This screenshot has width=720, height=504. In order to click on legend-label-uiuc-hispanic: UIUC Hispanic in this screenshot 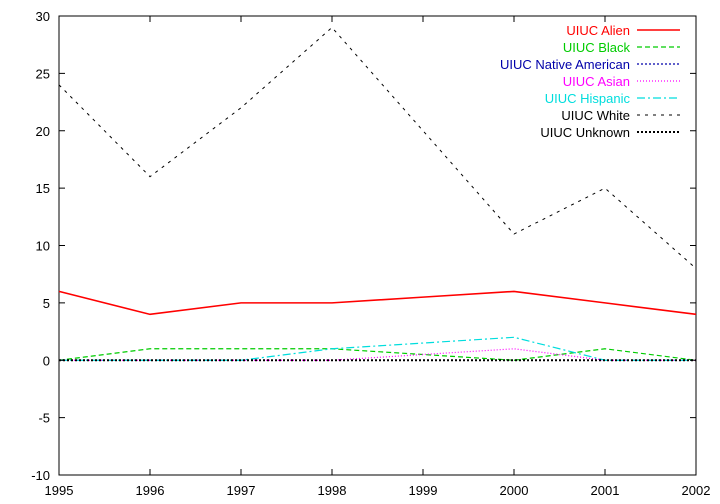, I will do `click(588, 98)`.